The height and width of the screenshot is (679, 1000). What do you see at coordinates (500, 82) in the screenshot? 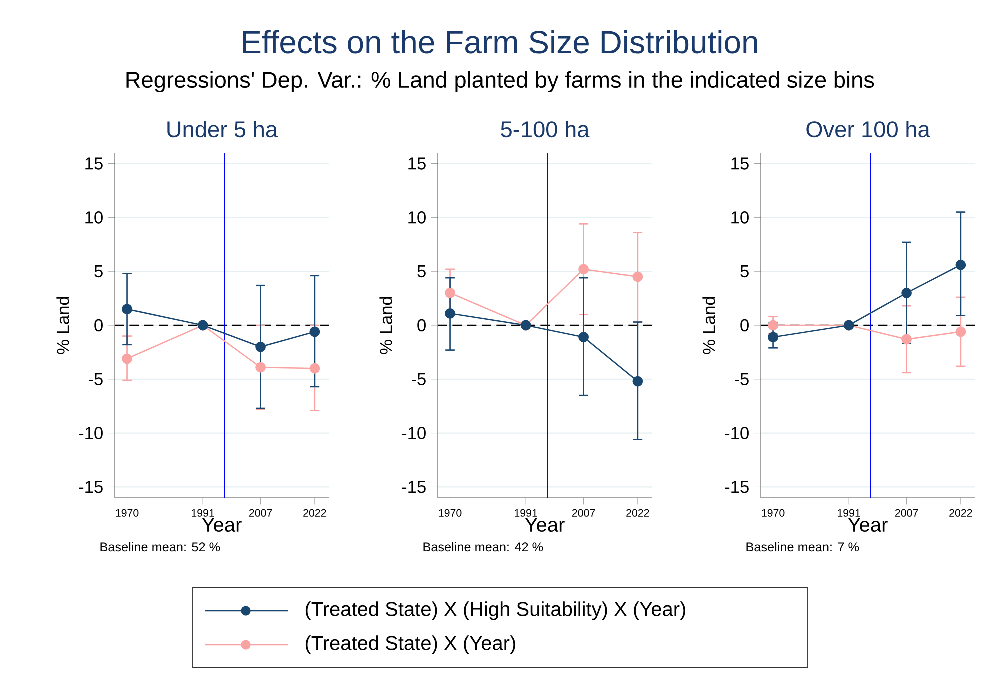
I see `text: Regressions' Dep. Var.: % Land planted by farms in the indicated size bins` at bounding box center [500, 82].